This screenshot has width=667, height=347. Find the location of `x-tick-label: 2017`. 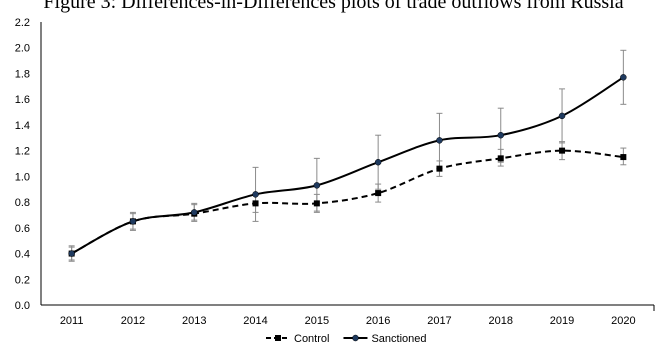

x-tick-label: 2017 is located at coordinates (439, 321).